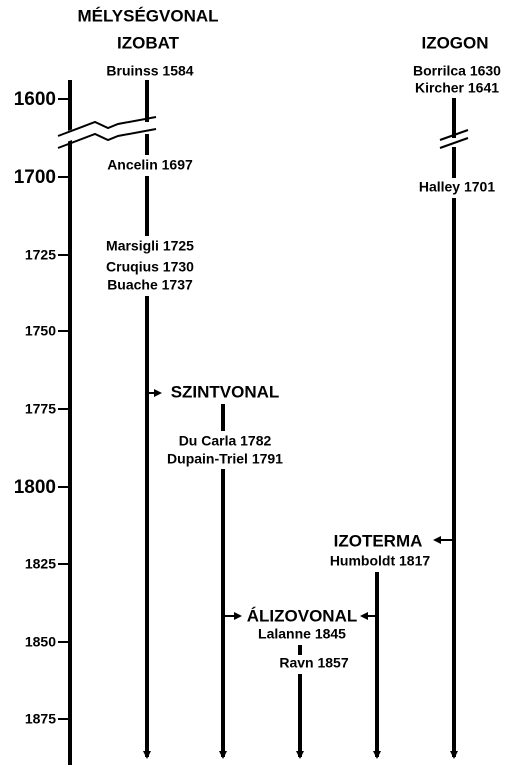  I want to click on year-label: 1750, so click(40, 331).